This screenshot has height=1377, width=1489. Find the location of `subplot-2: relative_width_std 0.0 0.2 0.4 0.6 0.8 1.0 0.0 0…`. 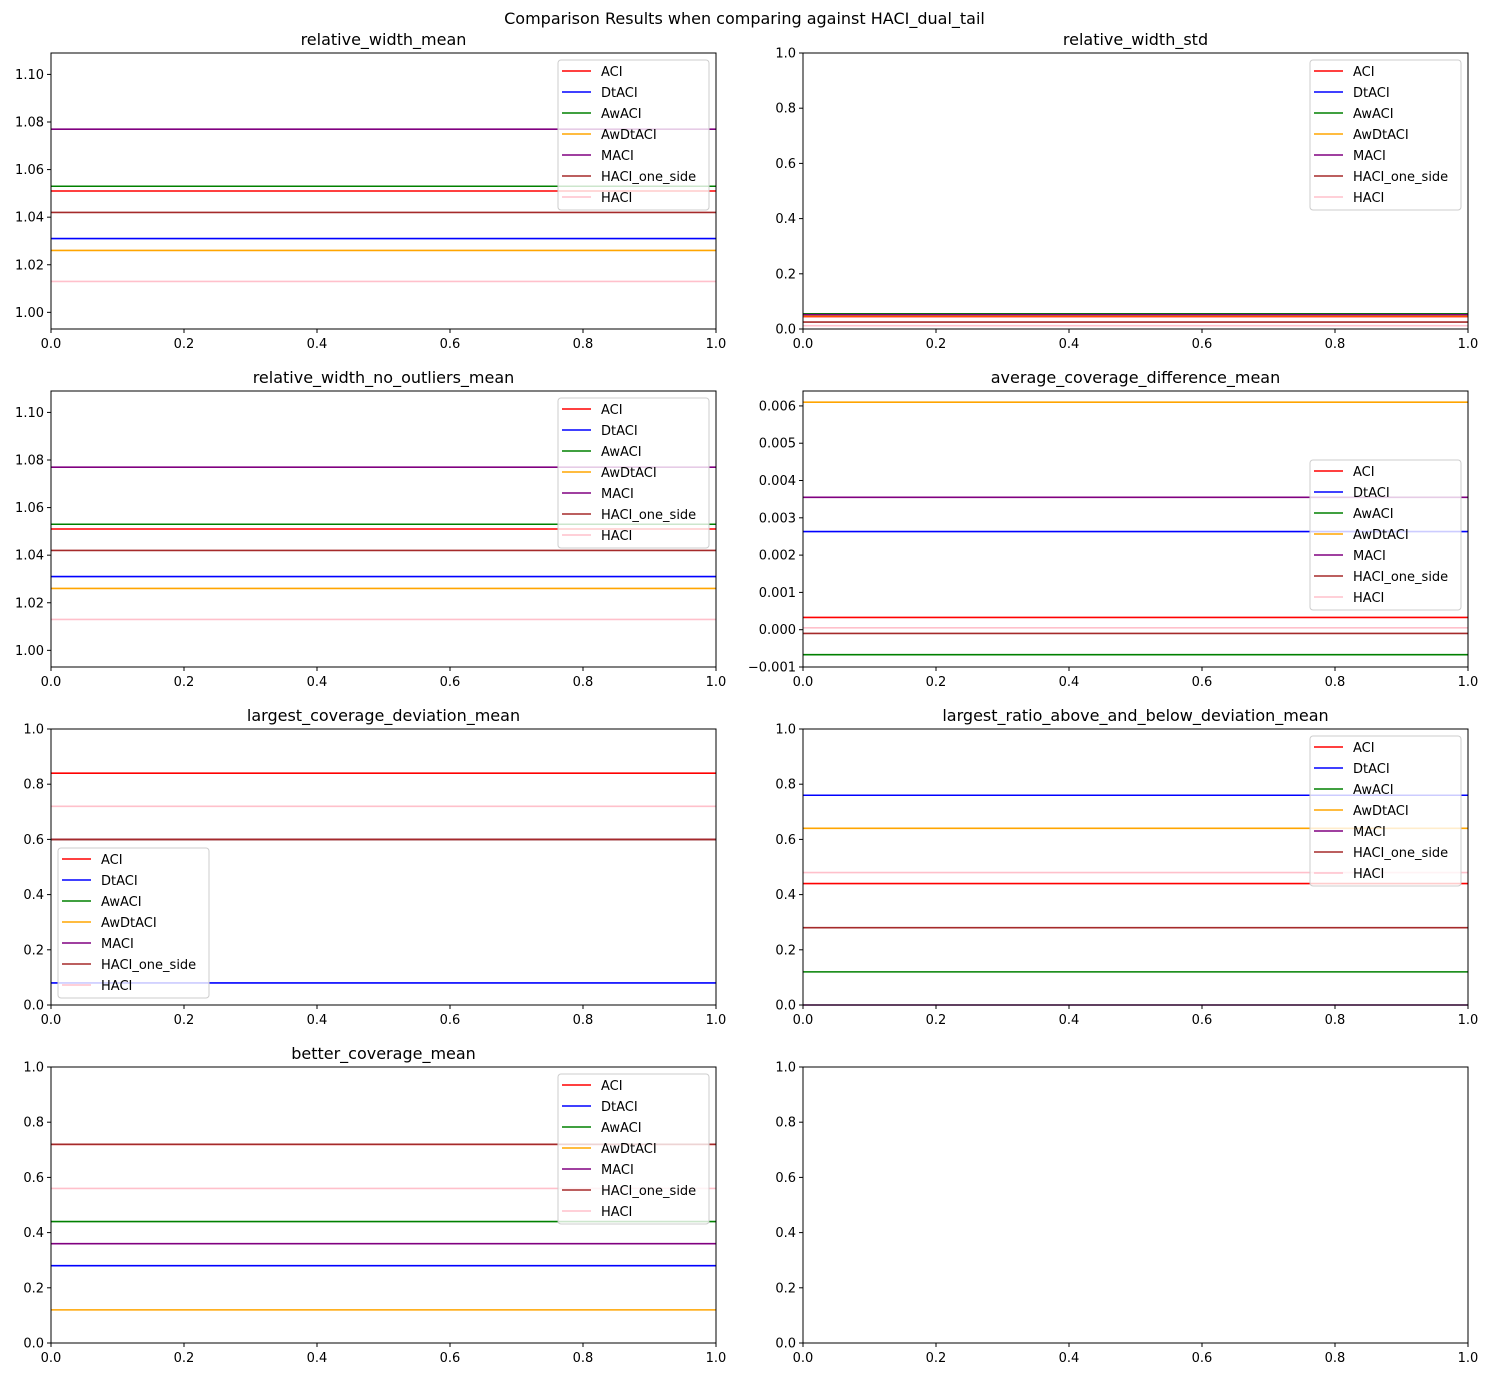

subplot-2: relative_width_std 0.0 0.2 0.4 0.6 0.8 1.0 0.0 0… is located at coordinates (1126, 191).